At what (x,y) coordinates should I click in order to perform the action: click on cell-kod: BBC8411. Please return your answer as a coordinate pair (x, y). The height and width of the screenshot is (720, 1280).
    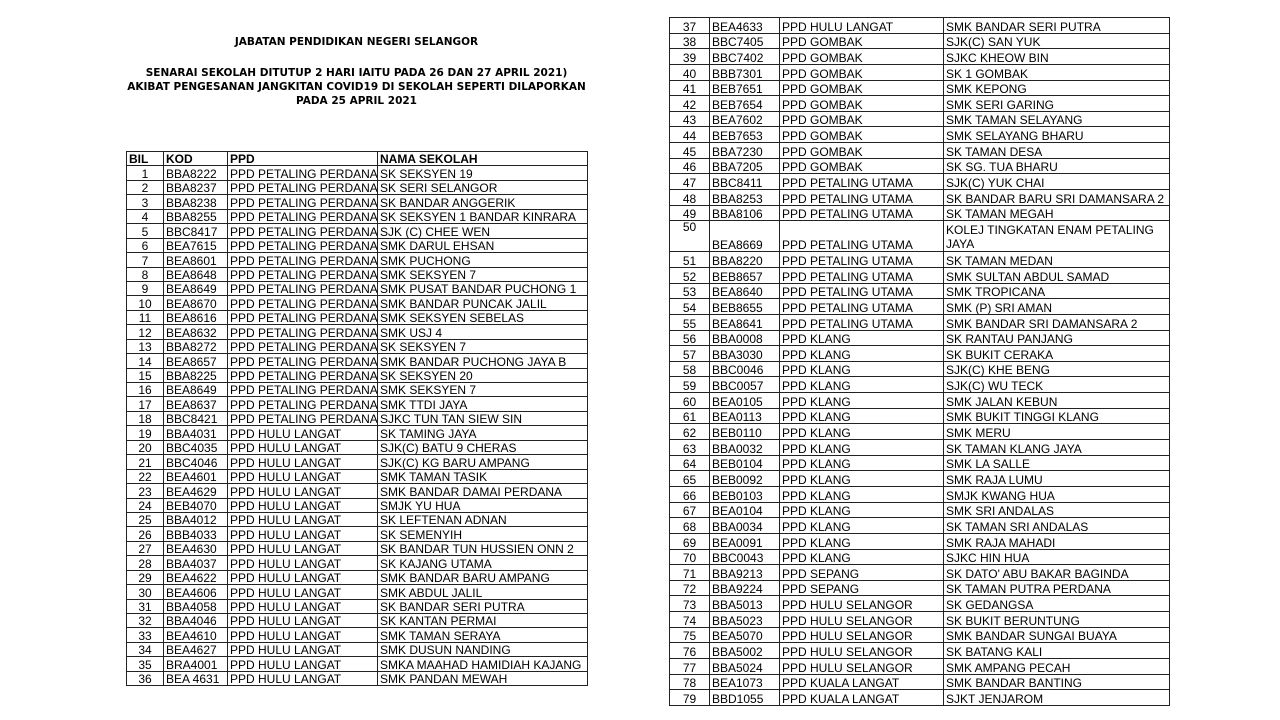
    Looking at the image, I should click on (744, 182).